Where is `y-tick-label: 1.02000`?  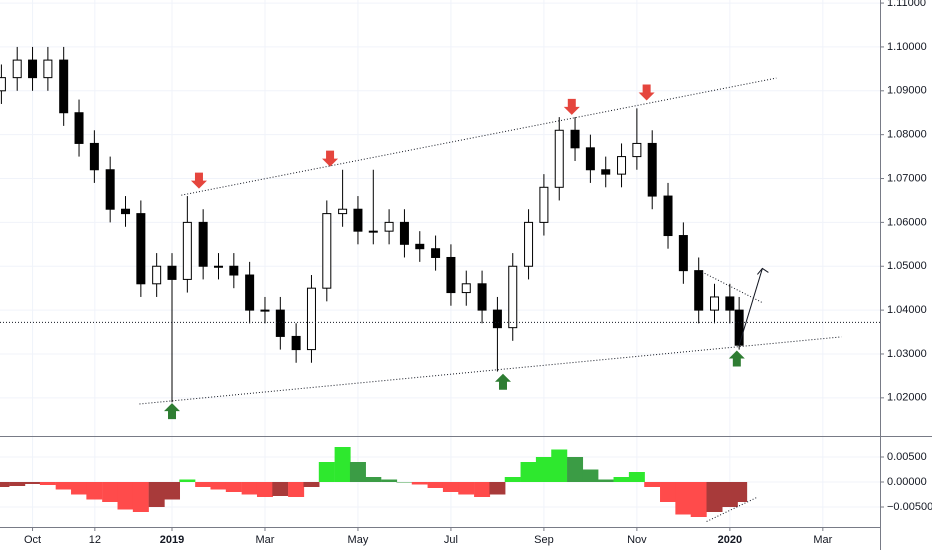 y-tick-label: 1.02000 is located at coordinates (907, 398).